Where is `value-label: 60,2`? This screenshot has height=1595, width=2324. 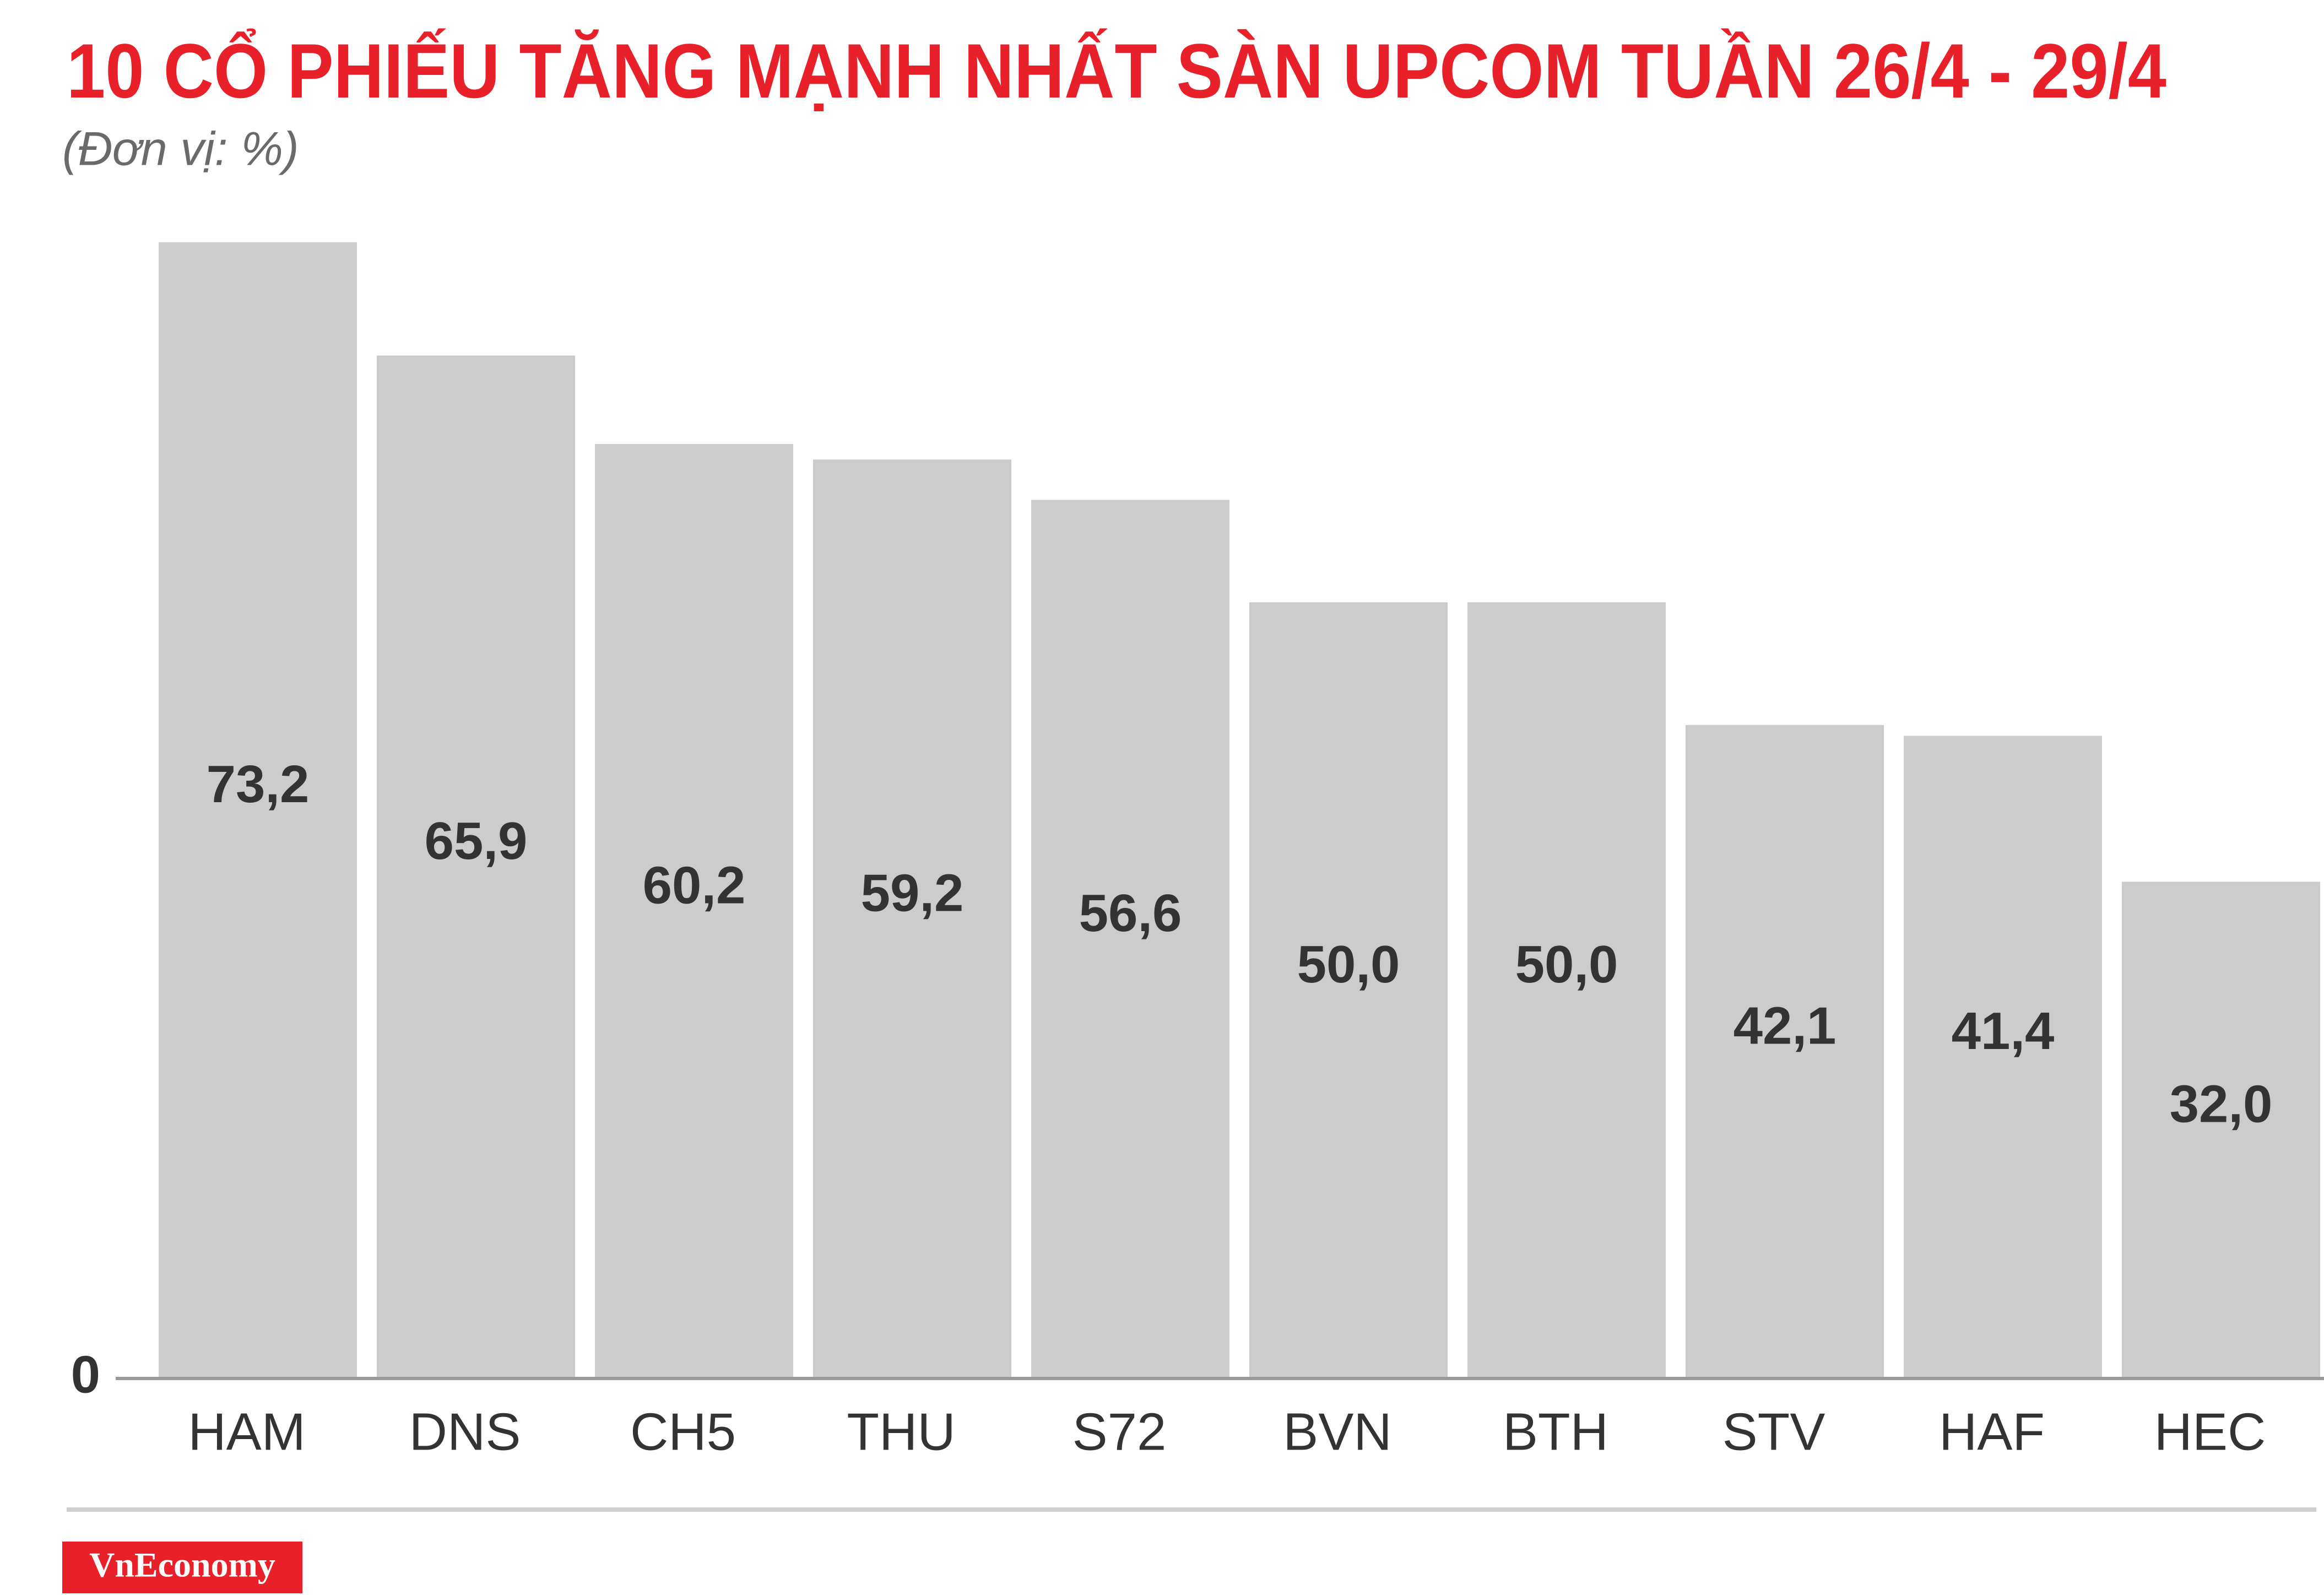
value-label: 60,2 is located at coordinates (694, 885).